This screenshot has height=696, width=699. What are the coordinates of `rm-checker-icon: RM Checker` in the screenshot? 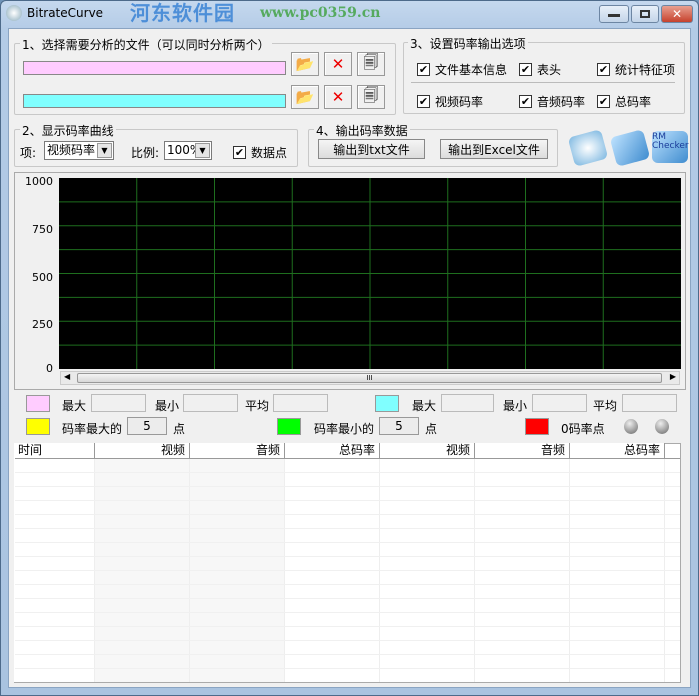 It's located at (670, 147).